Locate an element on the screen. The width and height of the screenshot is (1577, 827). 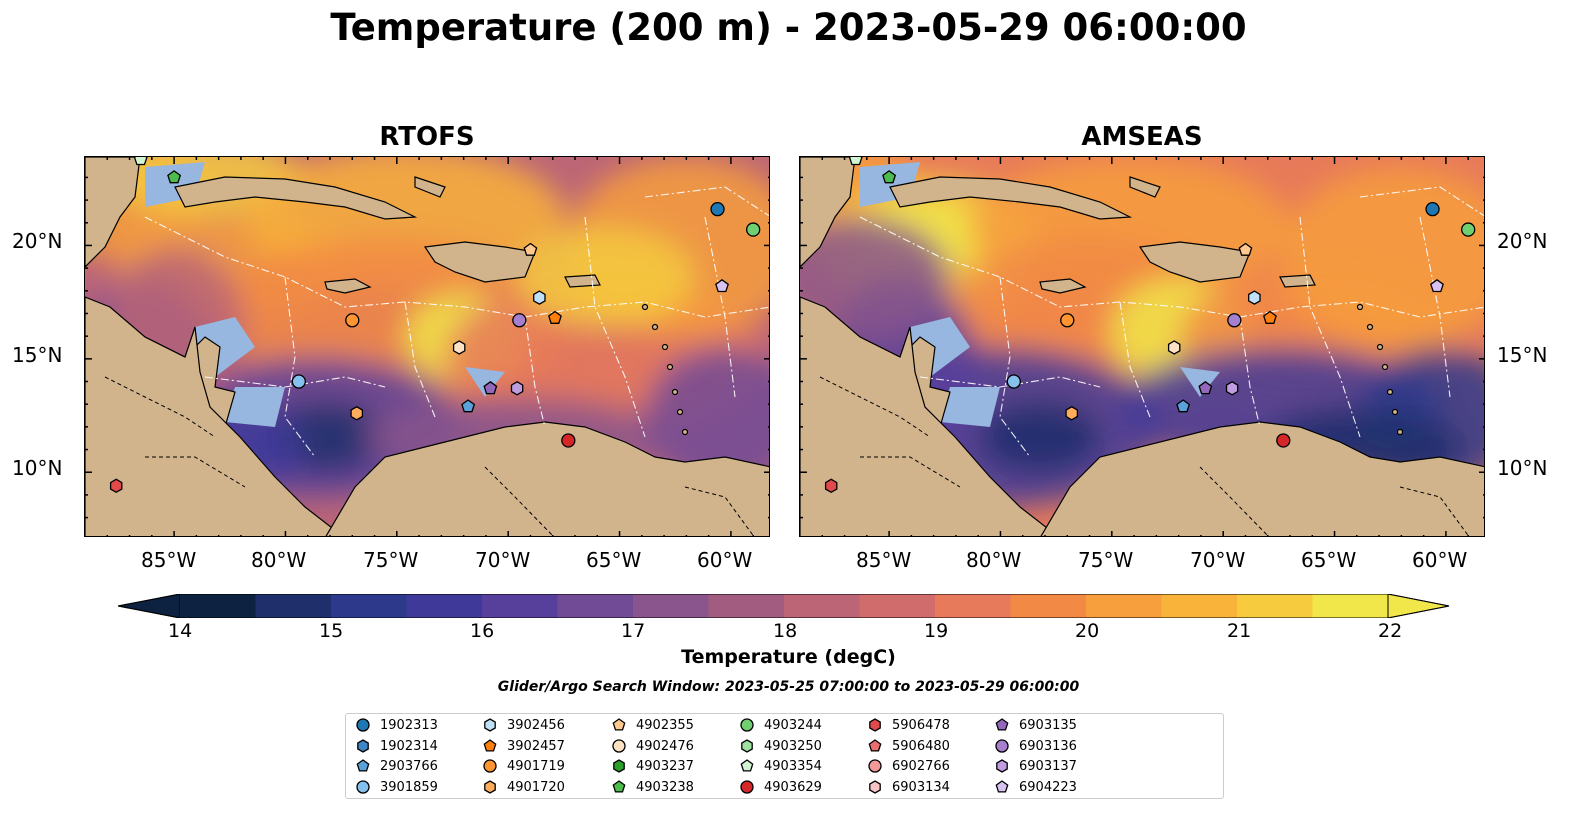
legend-item: 2903766 is located at coordinates (396, 766).